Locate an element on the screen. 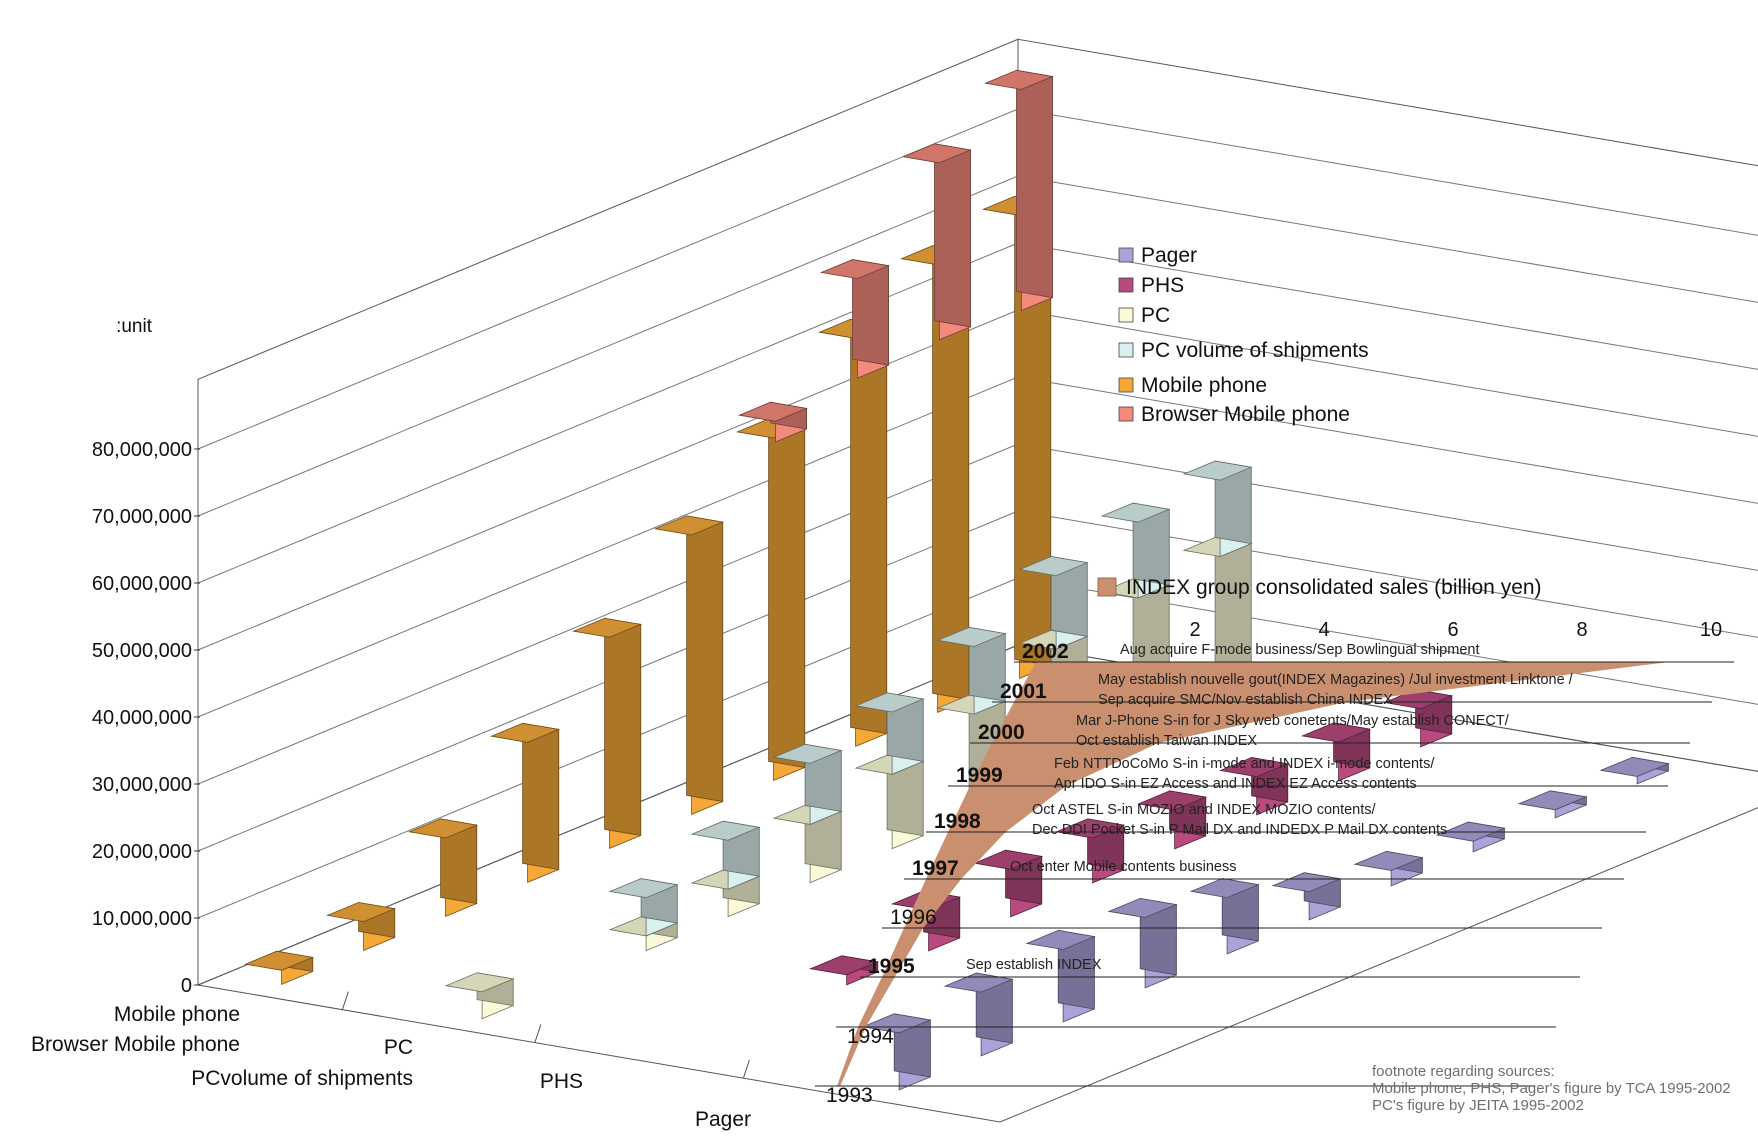  legend-label: PC is located at coordinates (1155, 315).